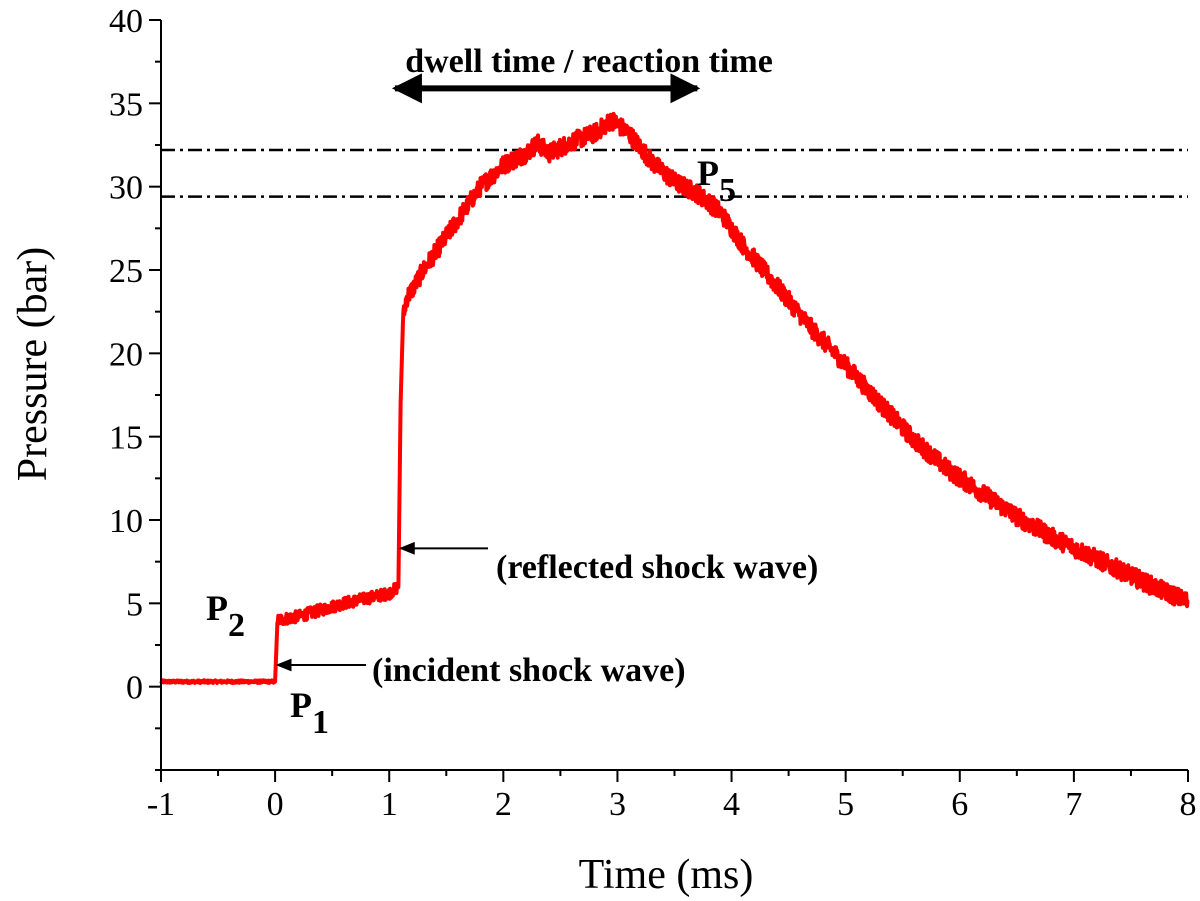 This screenshot has width=1200, height=901. I want to click on p1-main: P, so click(301, 705).